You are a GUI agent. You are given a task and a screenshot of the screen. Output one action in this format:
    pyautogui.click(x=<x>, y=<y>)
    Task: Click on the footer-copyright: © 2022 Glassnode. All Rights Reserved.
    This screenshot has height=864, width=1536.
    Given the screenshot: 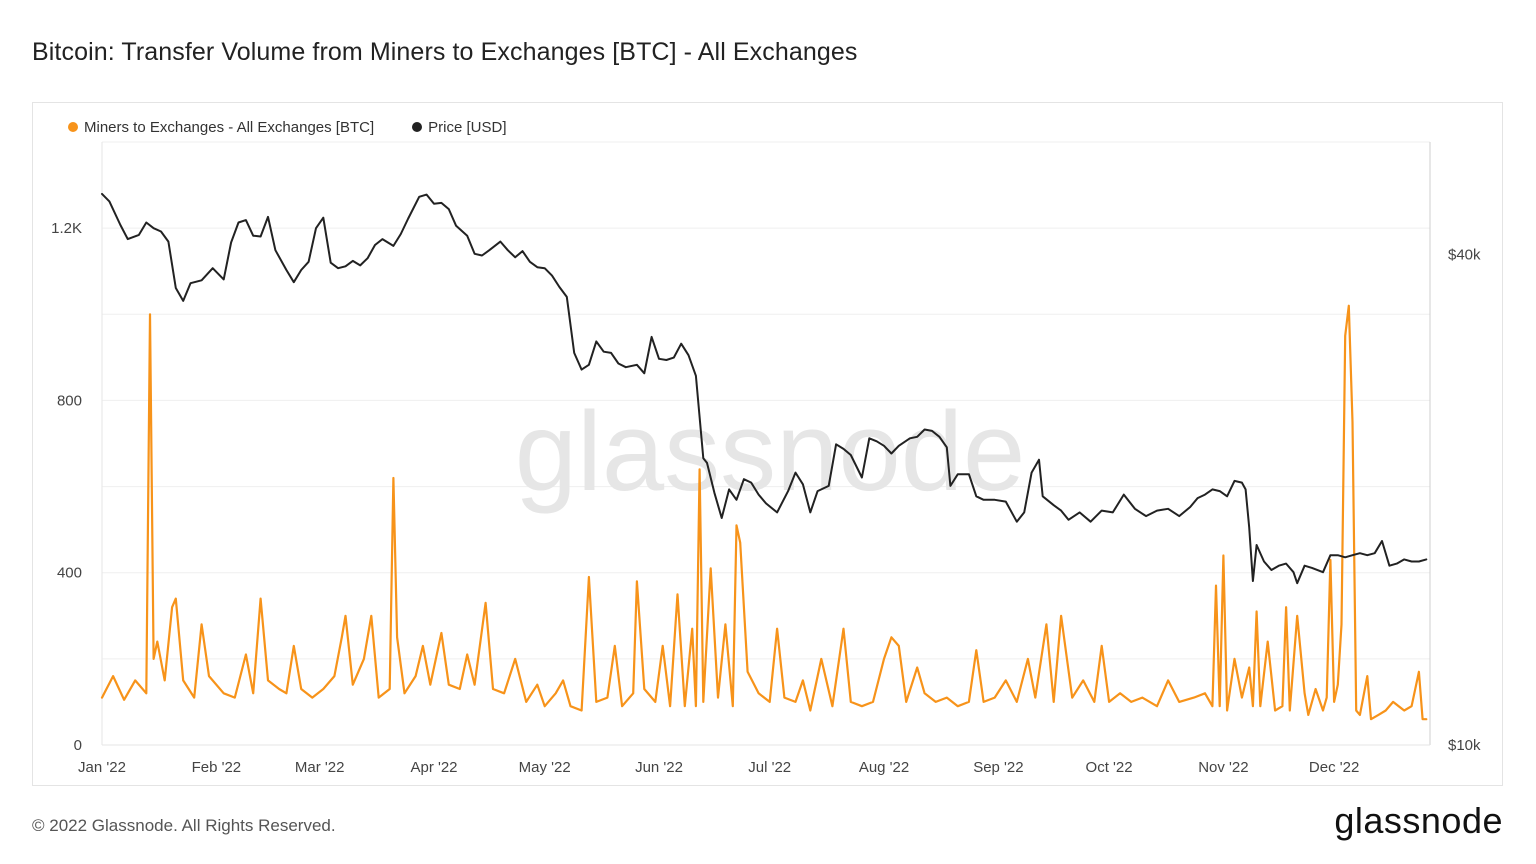 What is the action you would take?
    pyautogui.click(x=184, y=825)
    